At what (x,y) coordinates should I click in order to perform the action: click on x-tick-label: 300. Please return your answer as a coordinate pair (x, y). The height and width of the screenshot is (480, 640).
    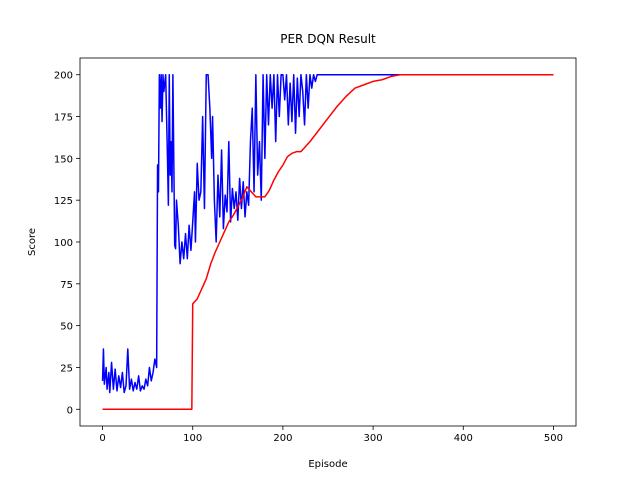
    Looking at the image, I should click on (373, 438).